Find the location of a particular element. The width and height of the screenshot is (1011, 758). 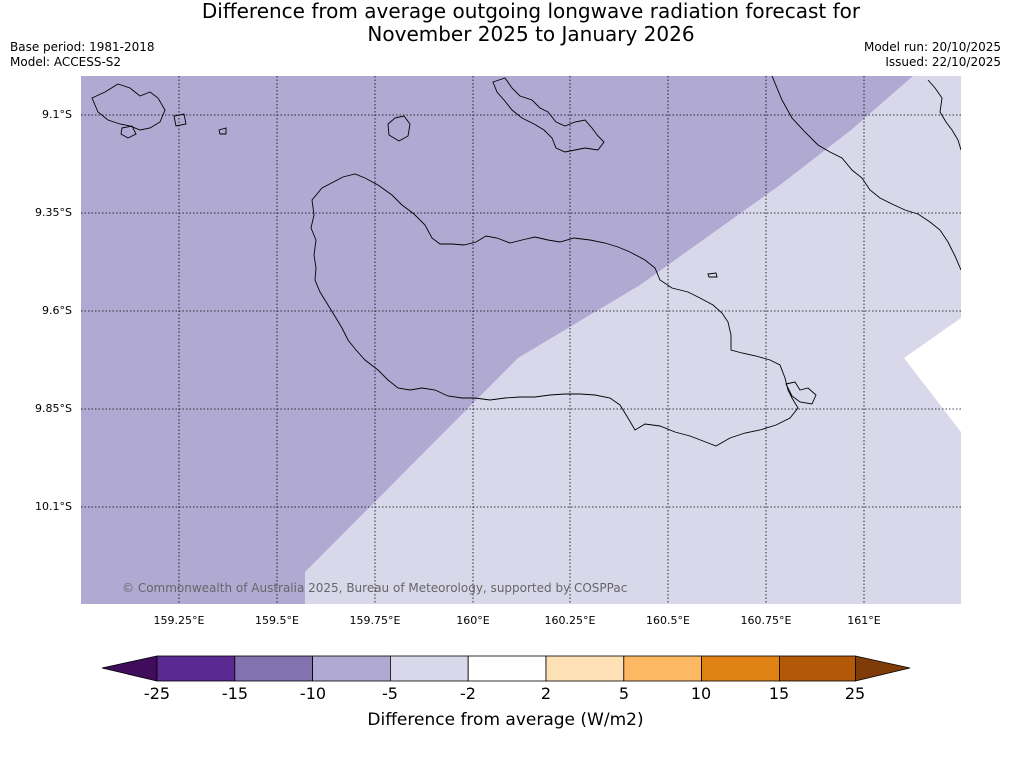

lat-label-9-1: 9.1°S is located at coordinates (57, 114).